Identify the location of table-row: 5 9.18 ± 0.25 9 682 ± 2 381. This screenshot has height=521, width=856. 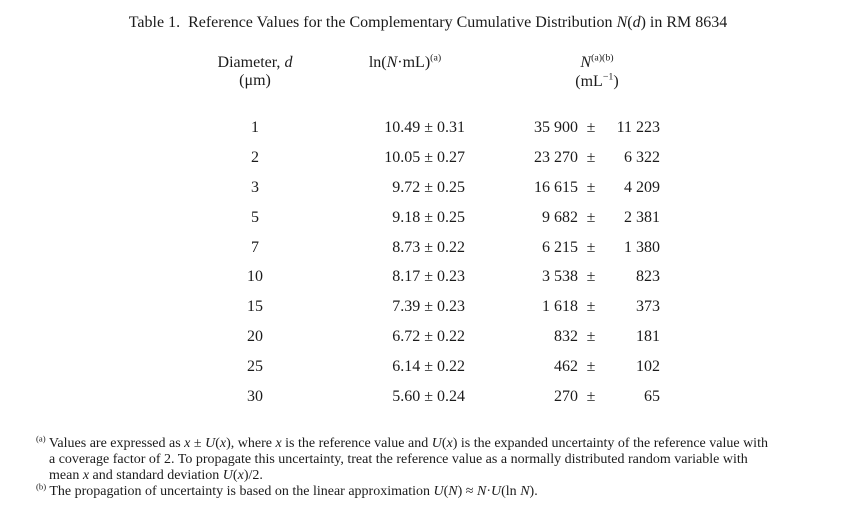
(430, 218).